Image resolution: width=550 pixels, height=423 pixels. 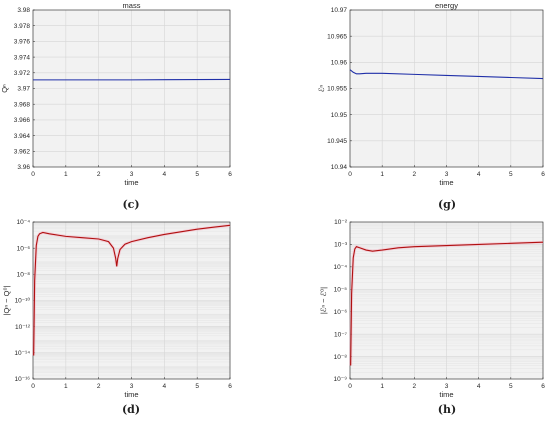 What do you see at coordinates (341, 289) in the screenshot?
I see `y-tick-label: 10⁻⁵` at bounding box center [341, 289].